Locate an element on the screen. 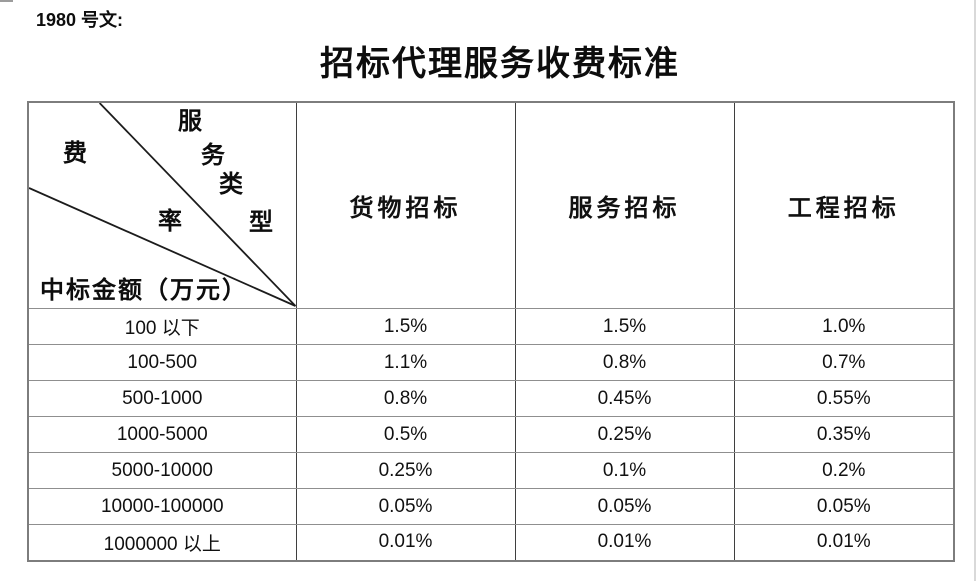 Image resolution: width=976 pixels, height=581 pixels. corner-row-axis-label: 中标金额（万元） is located at coordinates (144, 291).